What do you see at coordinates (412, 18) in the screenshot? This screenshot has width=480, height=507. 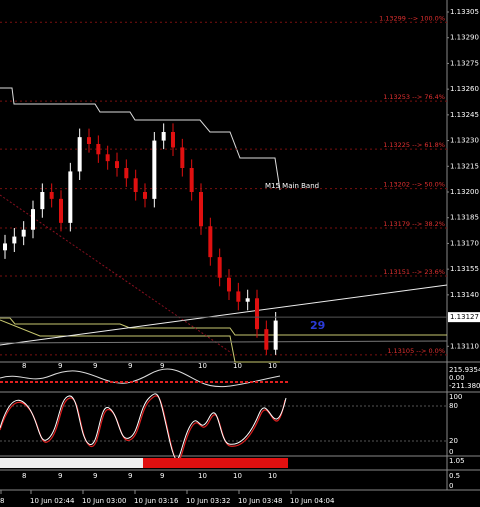 I see `fib-label: 1.13299 --> 100.0%` at bounding box center [412, 18].